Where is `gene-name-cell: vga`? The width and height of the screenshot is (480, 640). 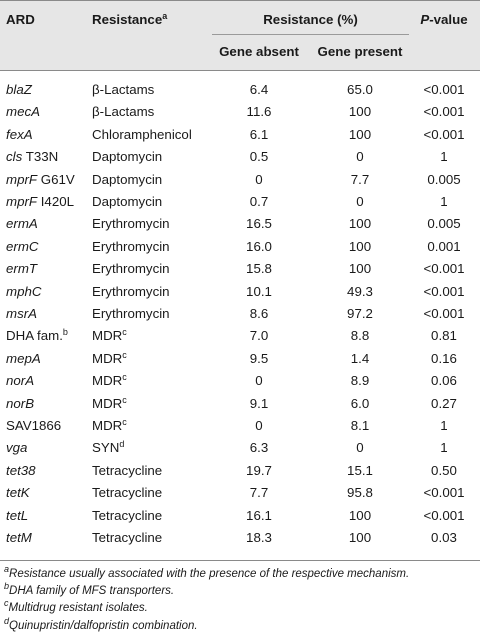
gene-name-cell: vga is located at coordinates (16, 448).